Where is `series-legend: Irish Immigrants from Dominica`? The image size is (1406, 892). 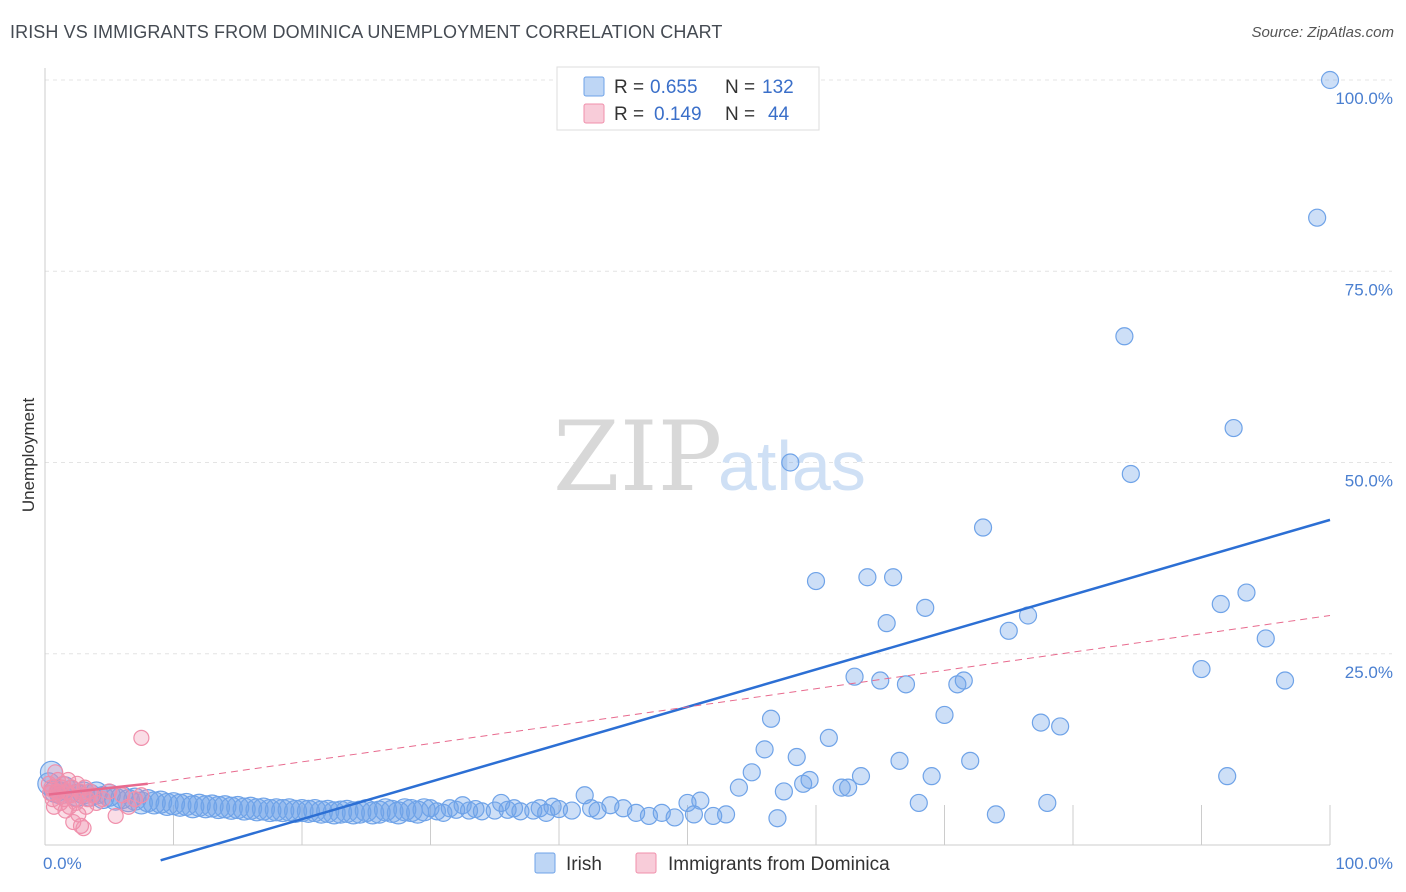
series-legend: Irish Immigrants from Dominica is located at coordinates (712, 863).